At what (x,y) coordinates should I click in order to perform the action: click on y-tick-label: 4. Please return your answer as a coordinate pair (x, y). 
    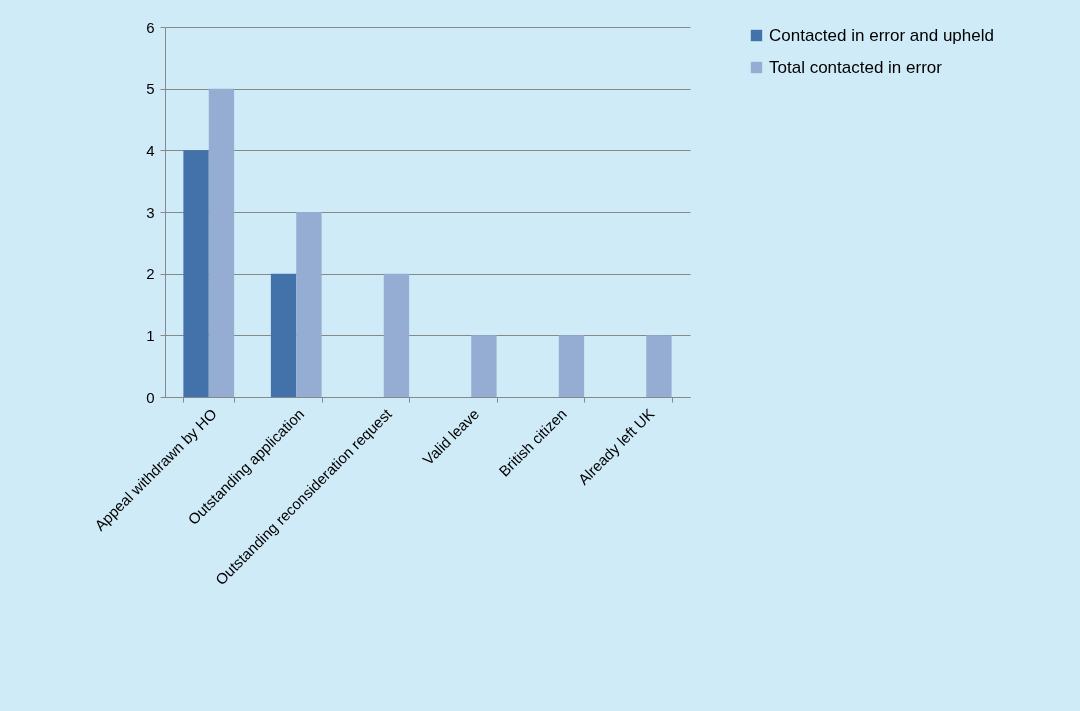
    Looking at the image, I should click on (150, 150).